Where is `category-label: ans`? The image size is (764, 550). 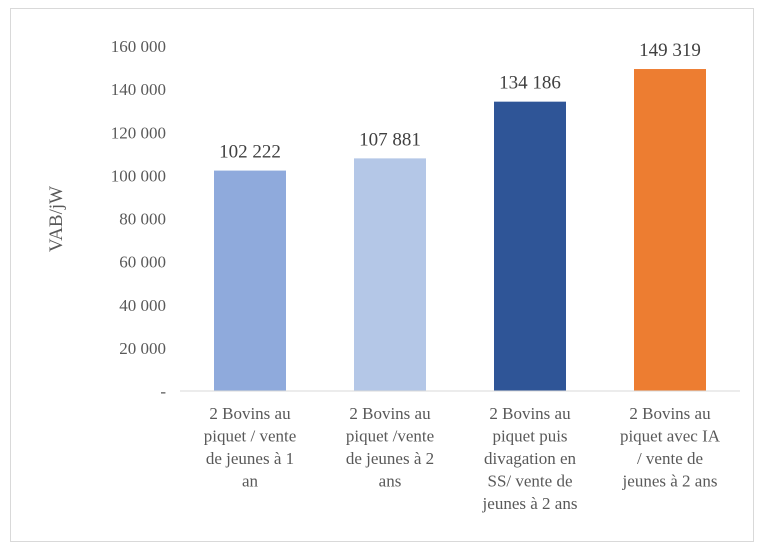 category-label: ans is located at coordinates (390, 481).